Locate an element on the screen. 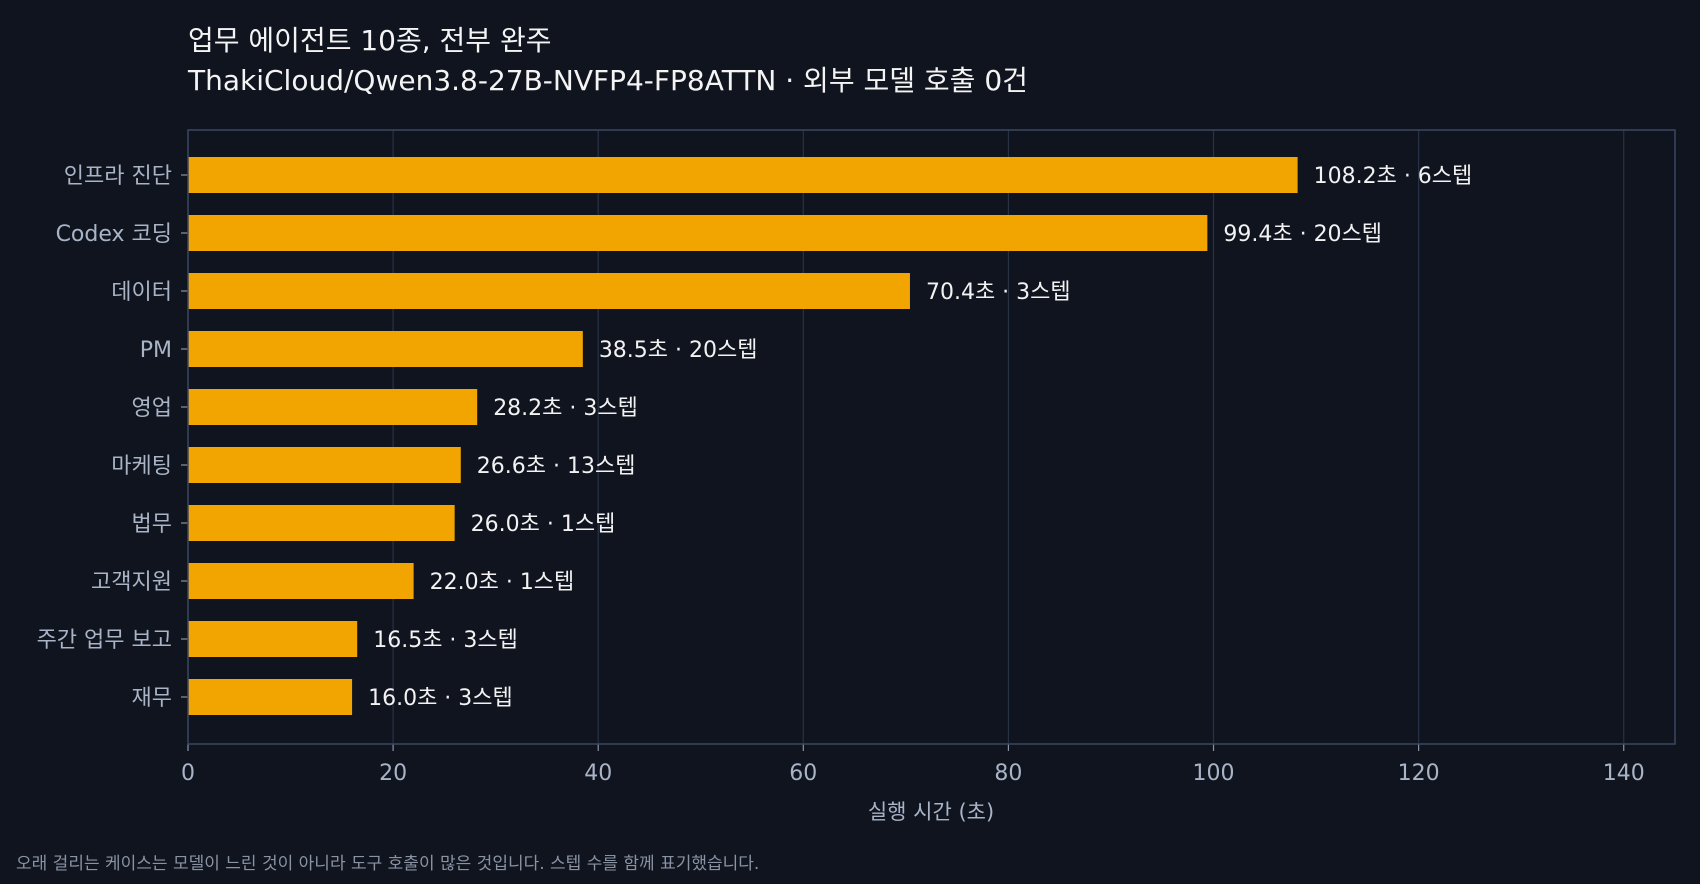 This screenshot has width=1700, height=884. data-label: 99.4초 · 20스텝 is located at coordinates (1302, 234).